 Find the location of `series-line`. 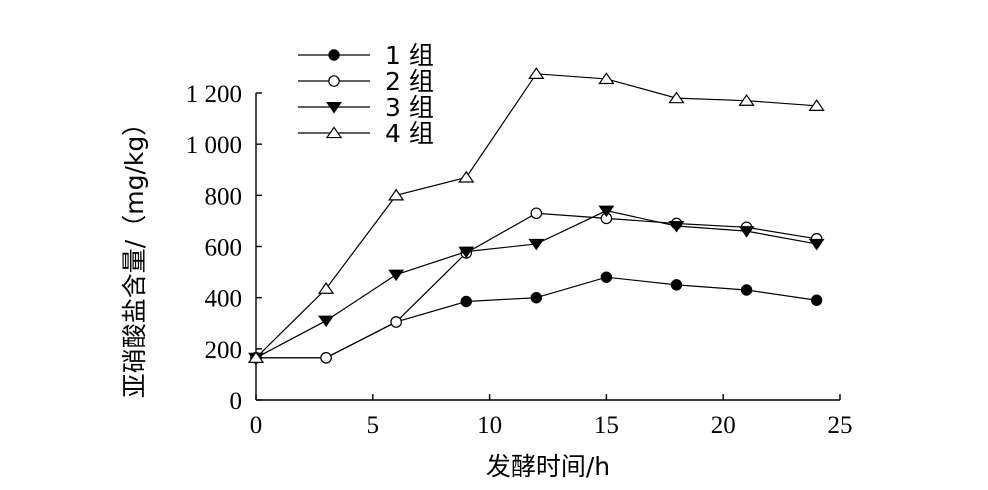

series-line is located at coordinates (536, 317).